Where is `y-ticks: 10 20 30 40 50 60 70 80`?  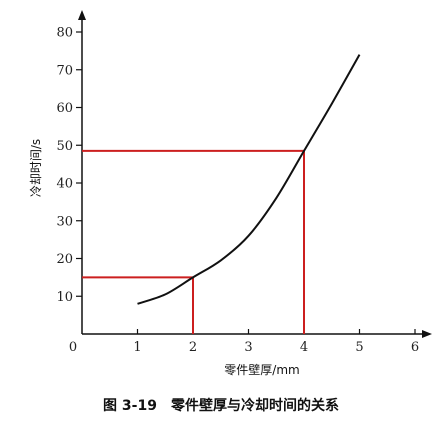
y-ticks: 10 20 30 40 50 60 70 80 is located at coordinates (69, 165).